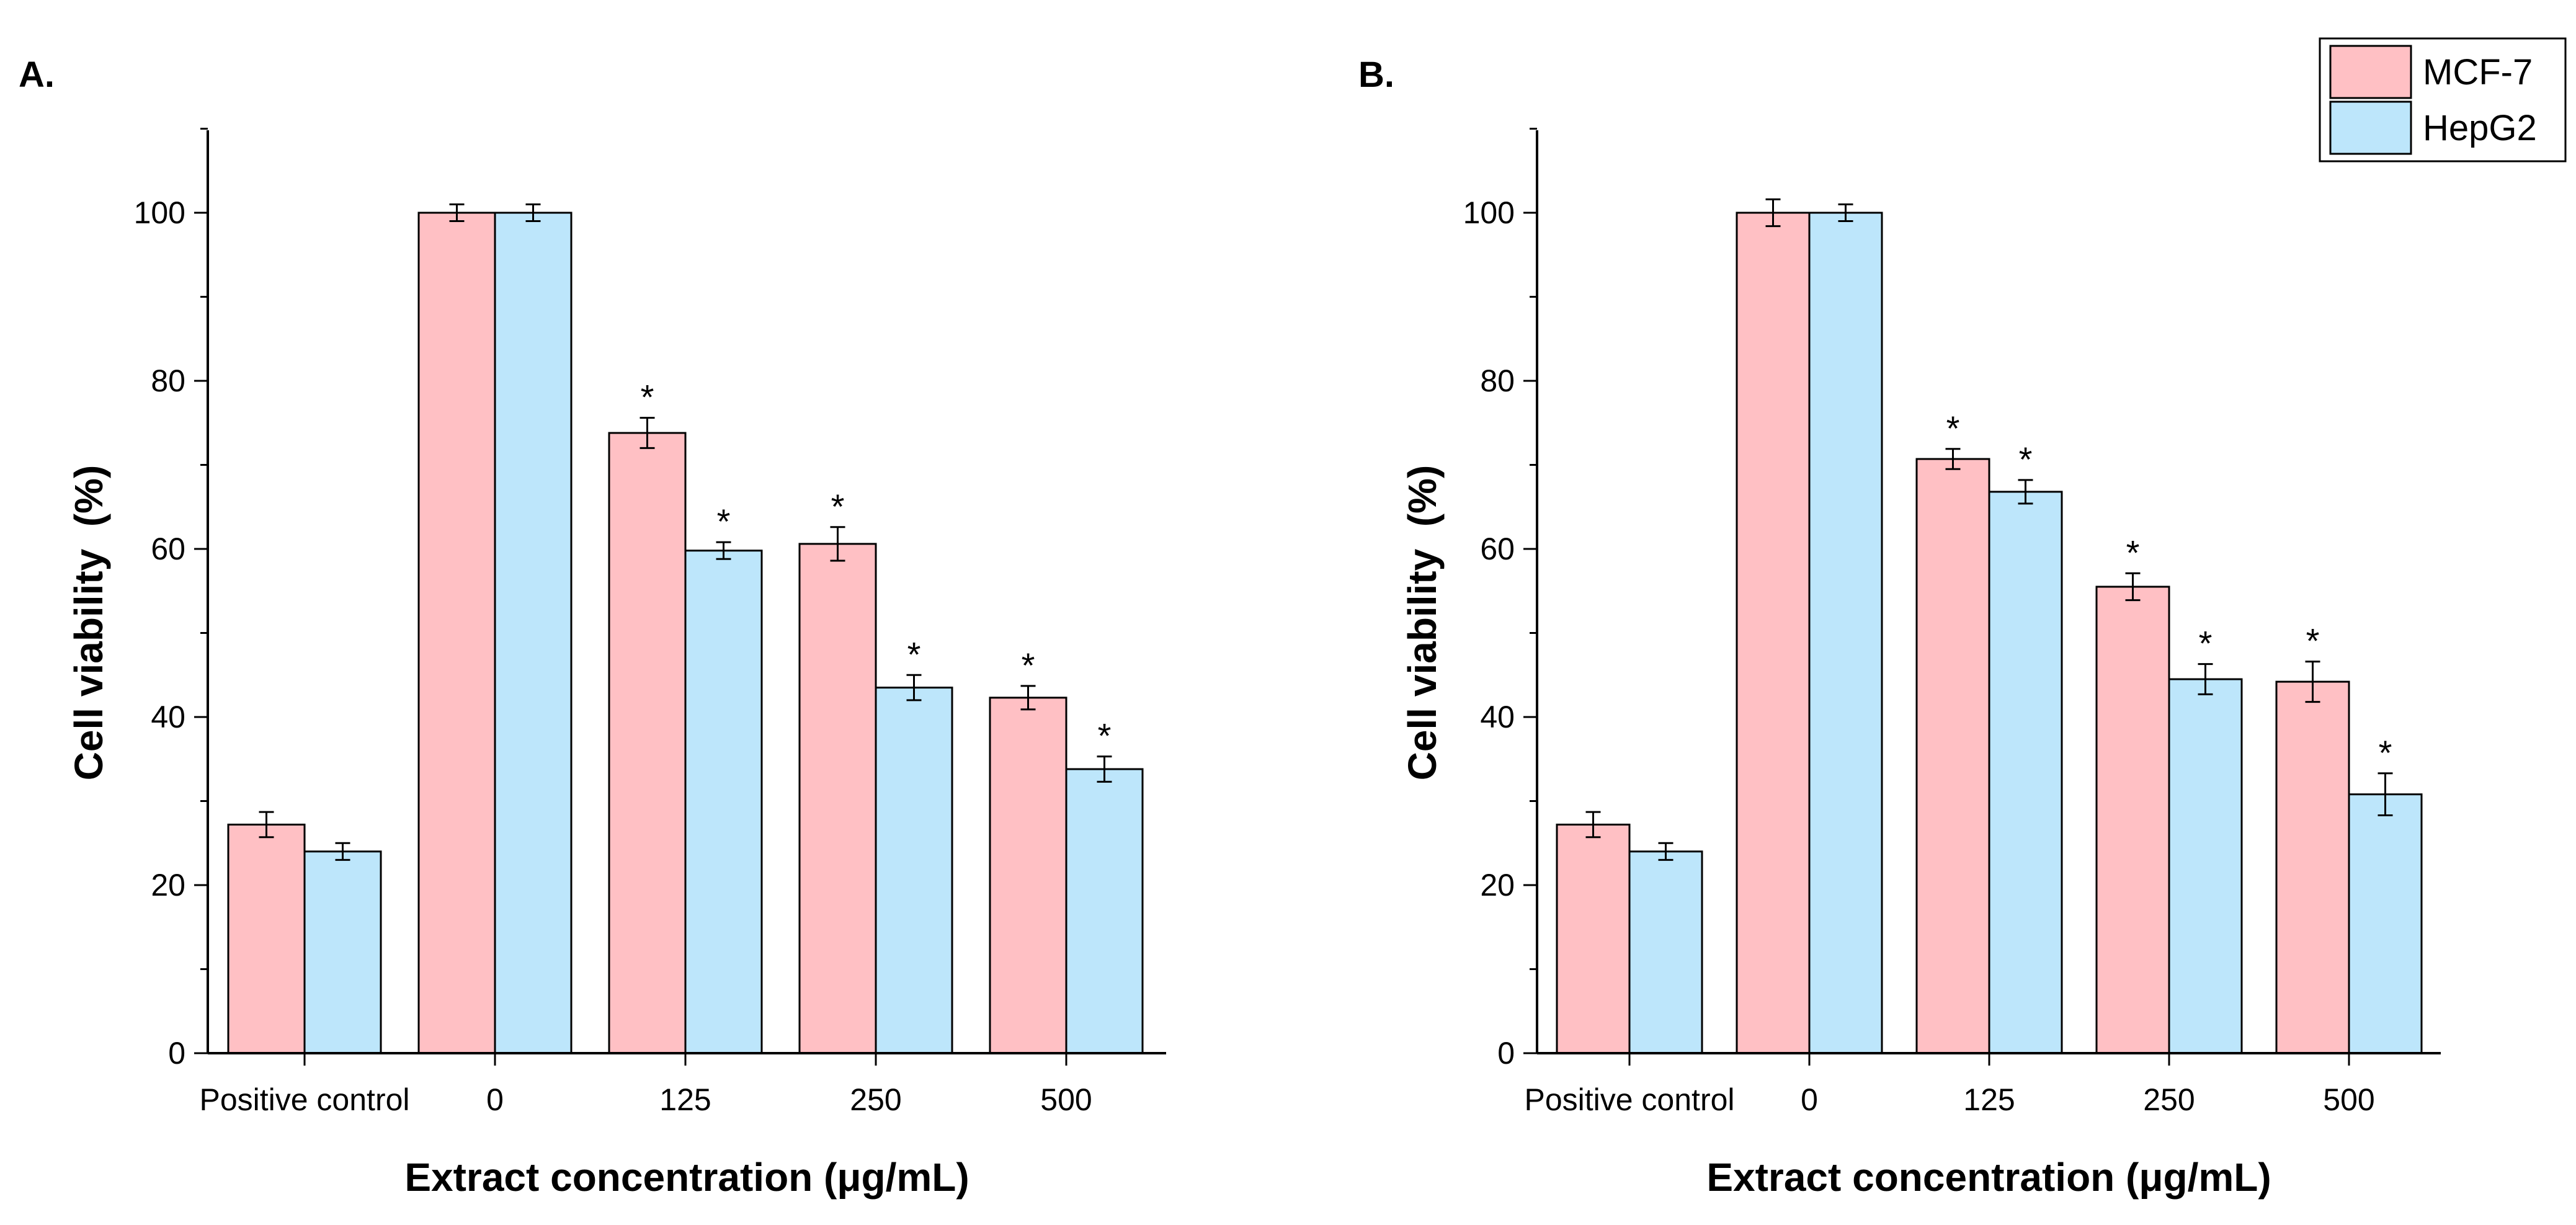  Describe the element at coordinates (914, 654) in the screenshot. I see `significance-star-a-hepg2-3: *` at that location.